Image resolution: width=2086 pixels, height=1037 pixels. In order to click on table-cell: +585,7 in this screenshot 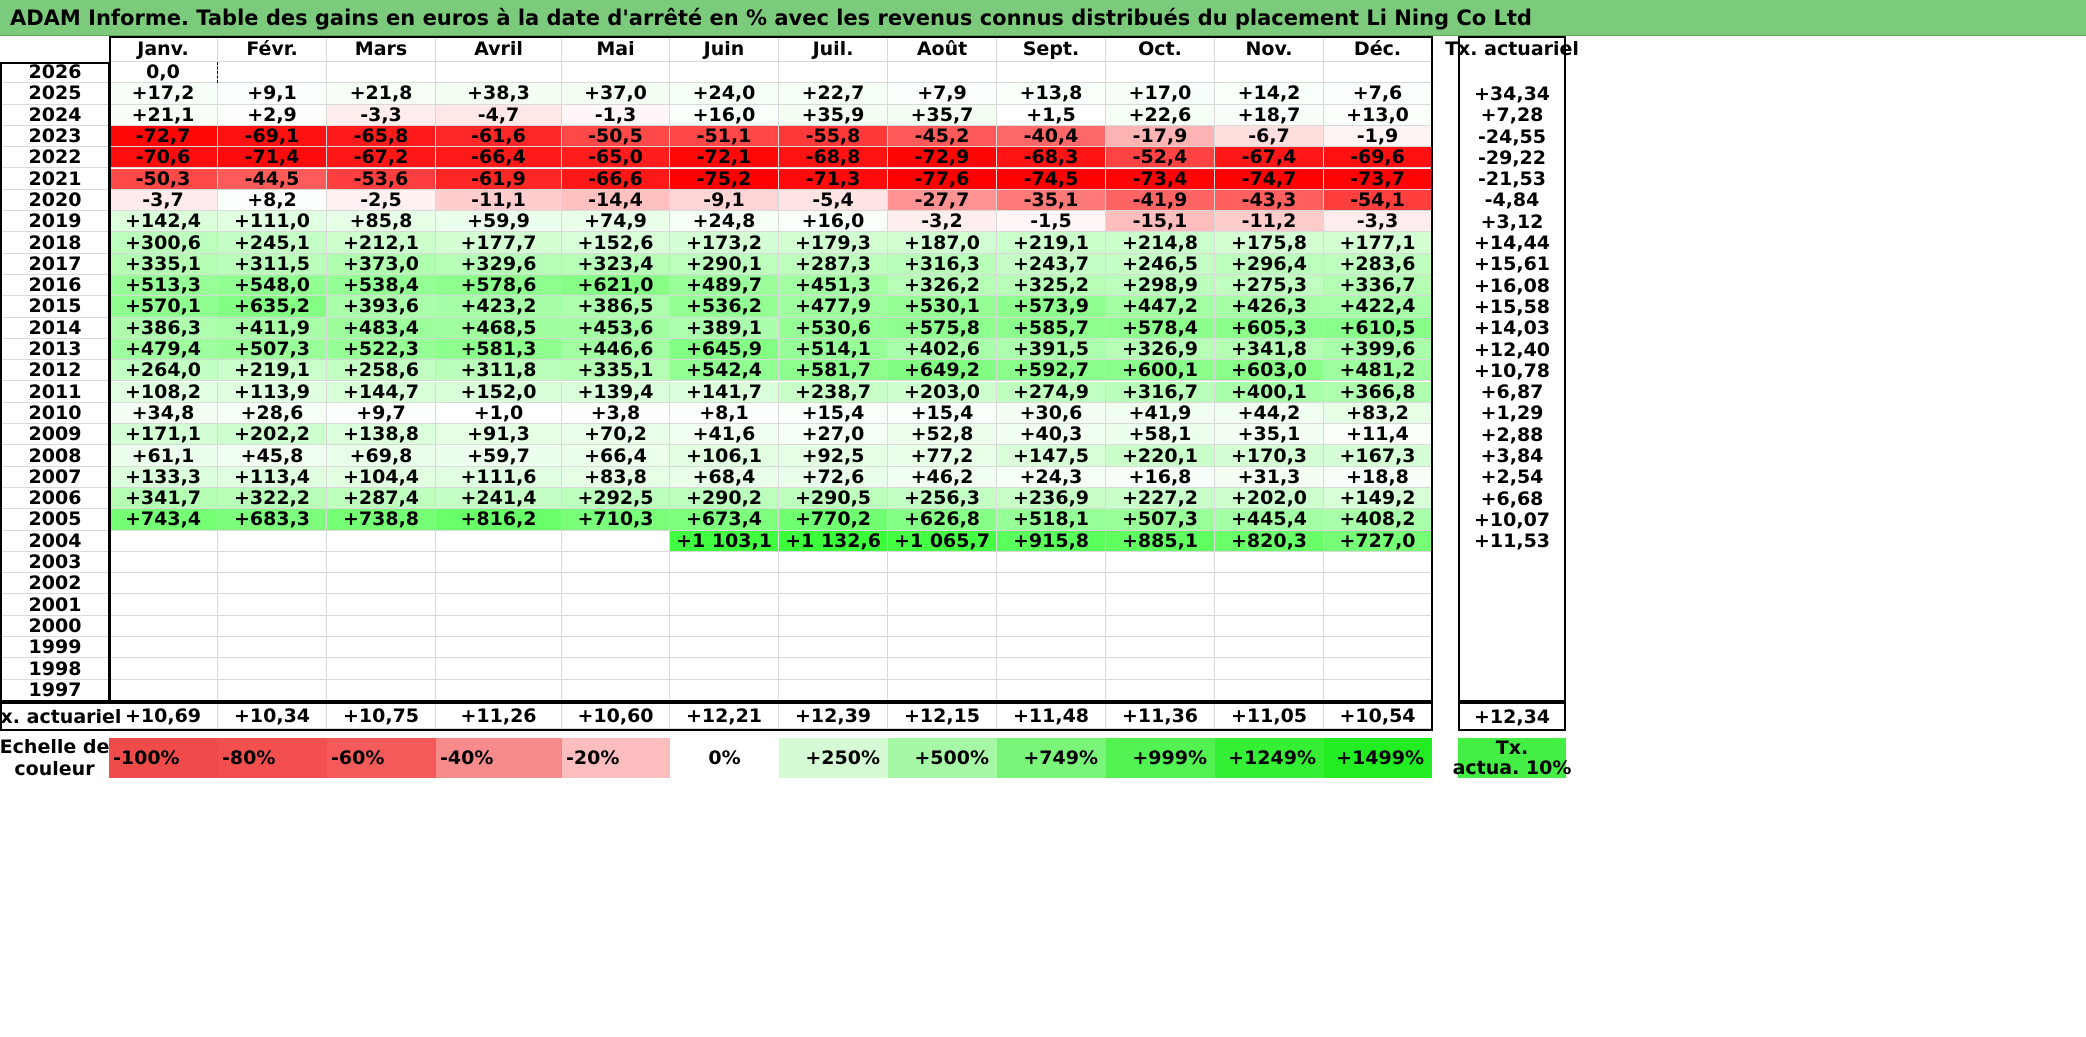, I will do `click(1051, 328)`.